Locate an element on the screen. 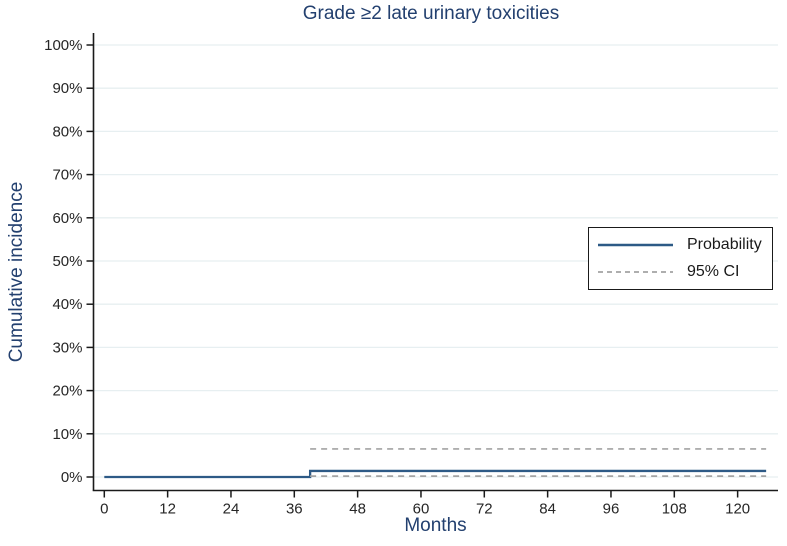 This screenshot has width=787, height=546. x-tick-label: 36 is located at coordinates (294, 509).